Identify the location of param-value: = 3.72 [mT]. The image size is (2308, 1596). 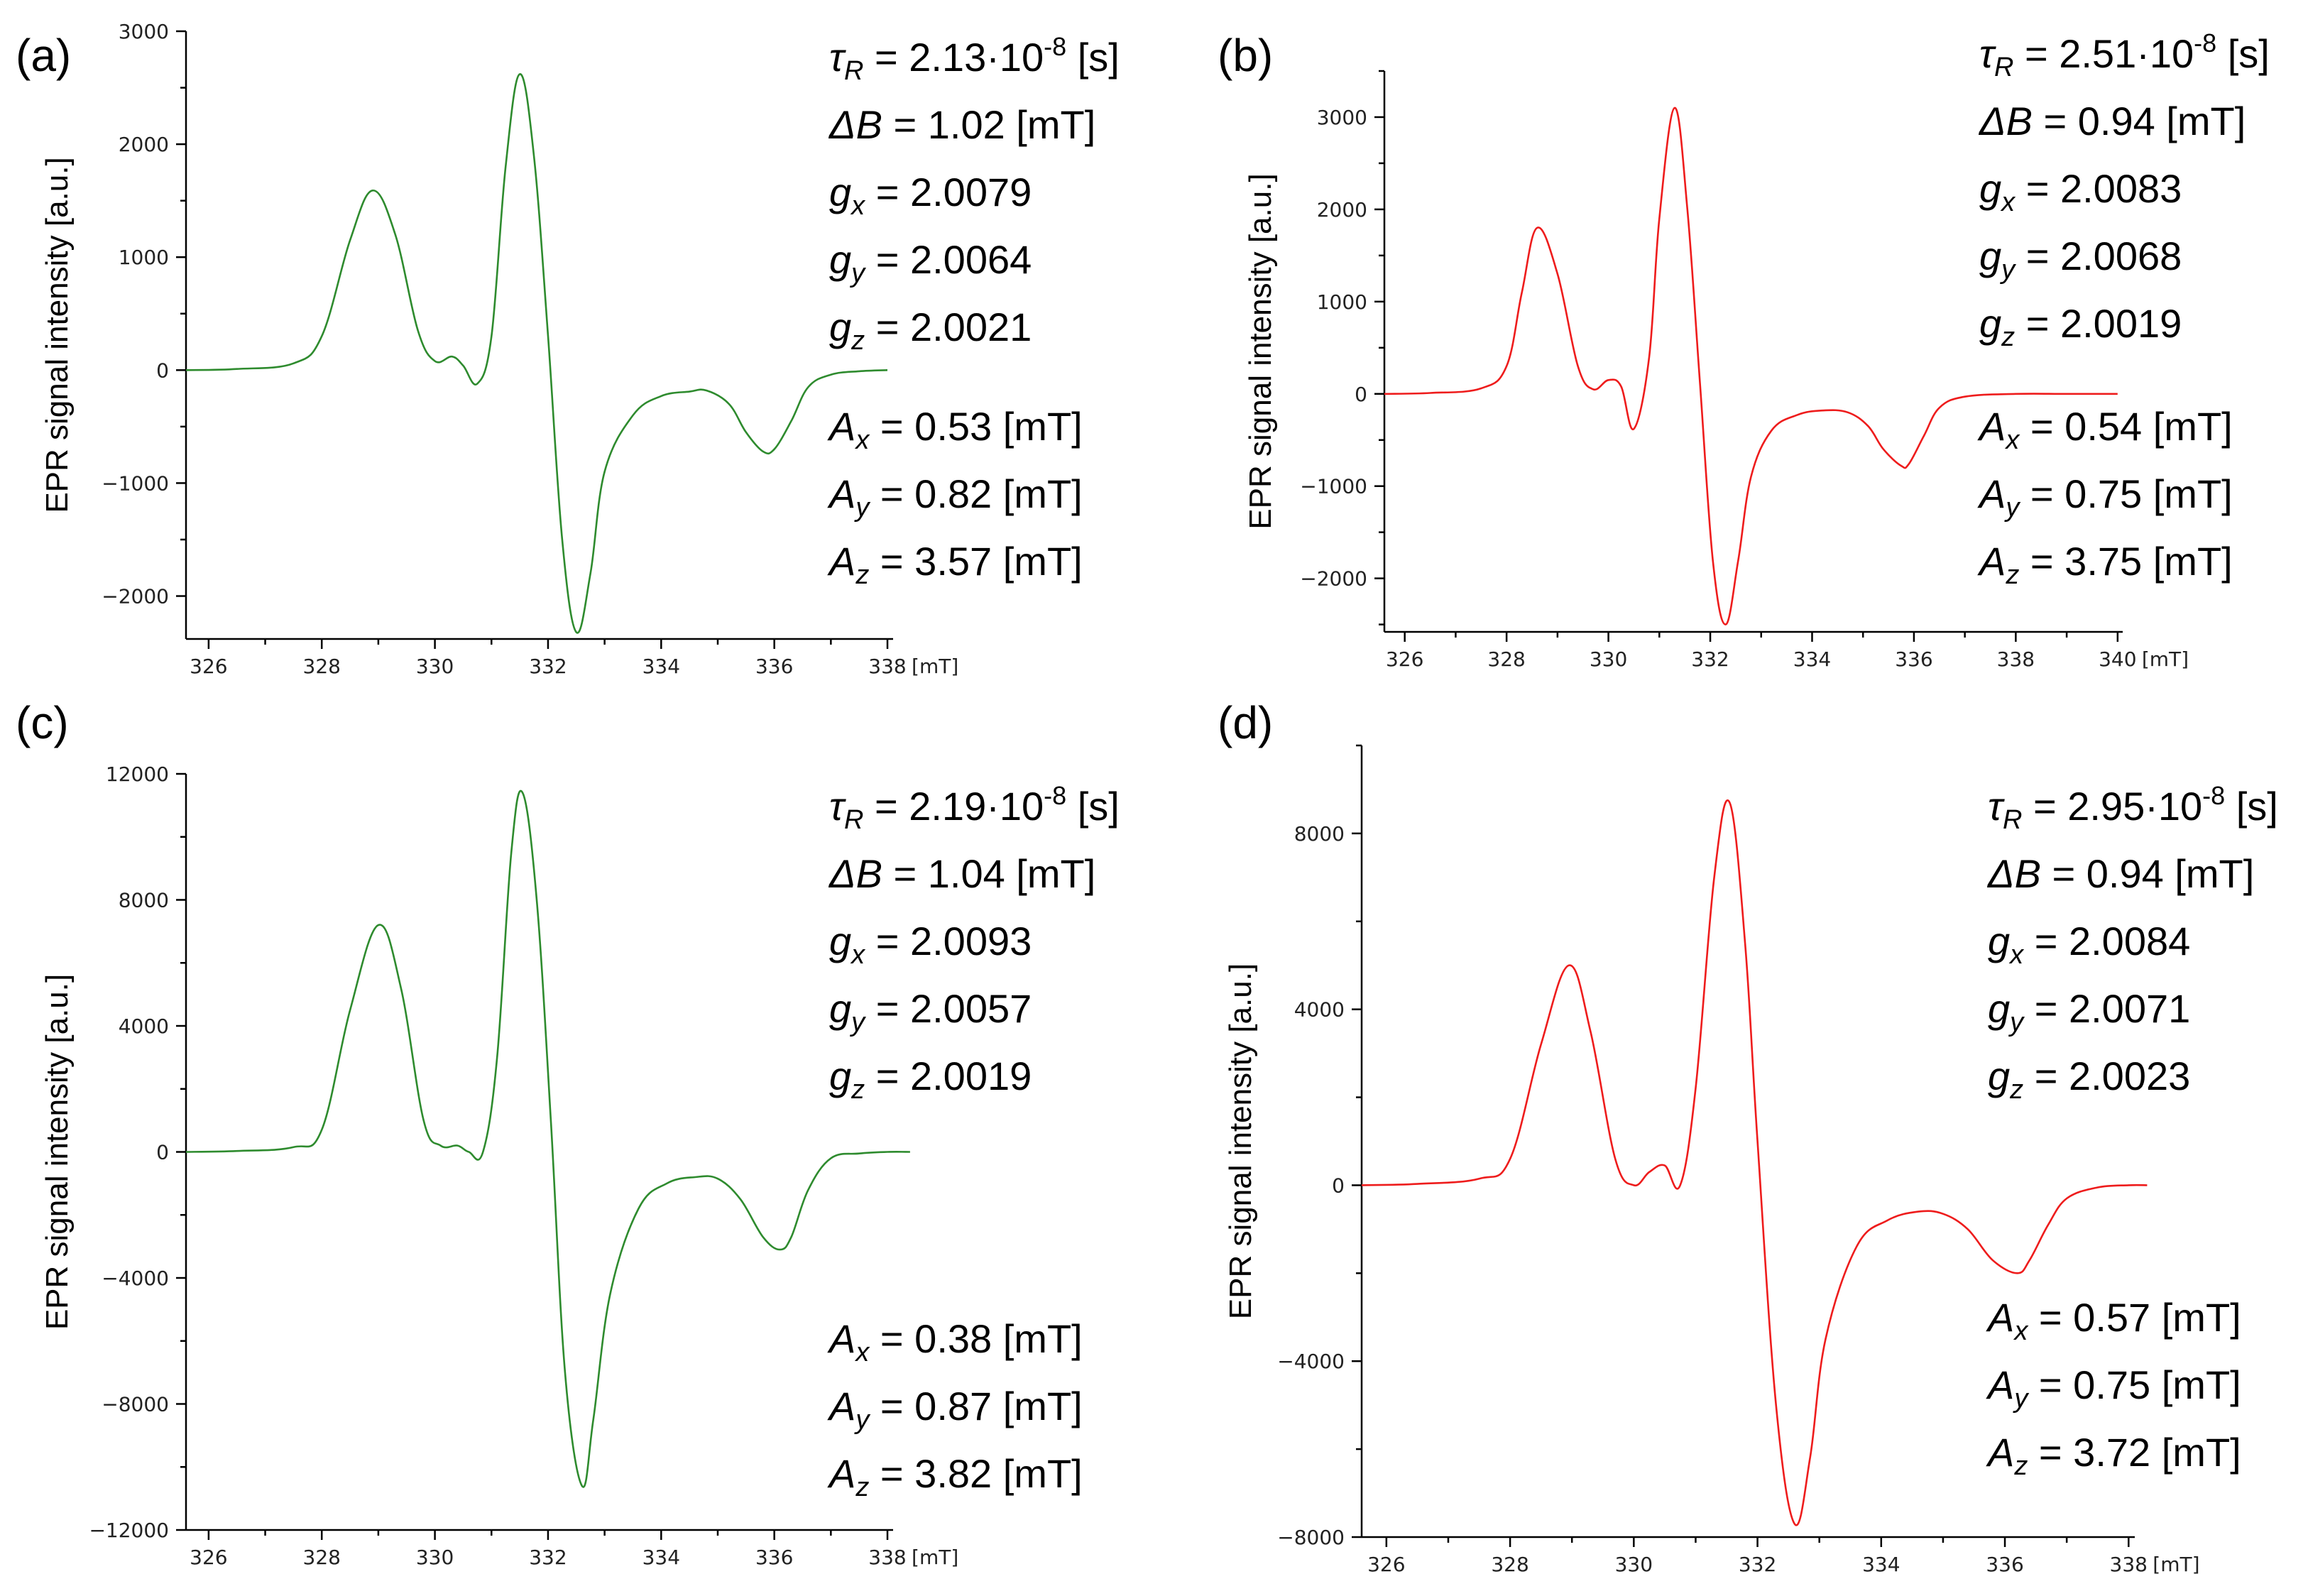
(2134, 1452).